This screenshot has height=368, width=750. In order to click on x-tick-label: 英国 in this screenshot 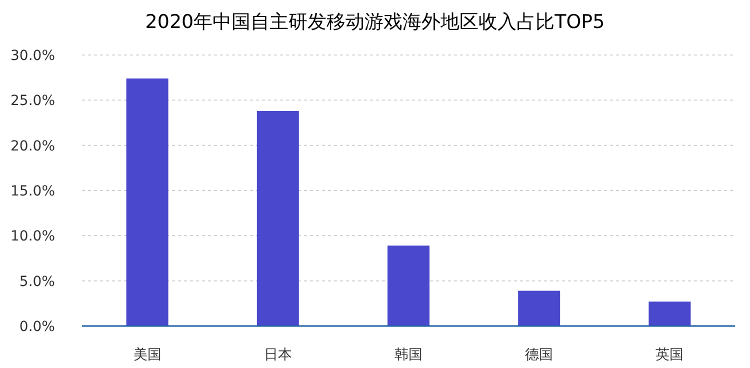, I will do `click(670, 355)`.